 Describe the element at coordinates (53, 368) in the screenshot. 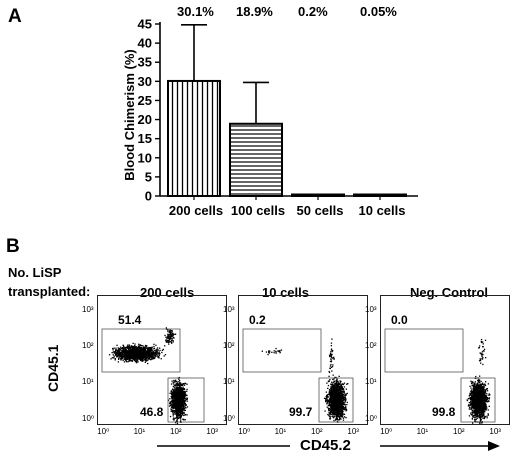

I see `cd45-1-axis-label: CD45.1` at that location.